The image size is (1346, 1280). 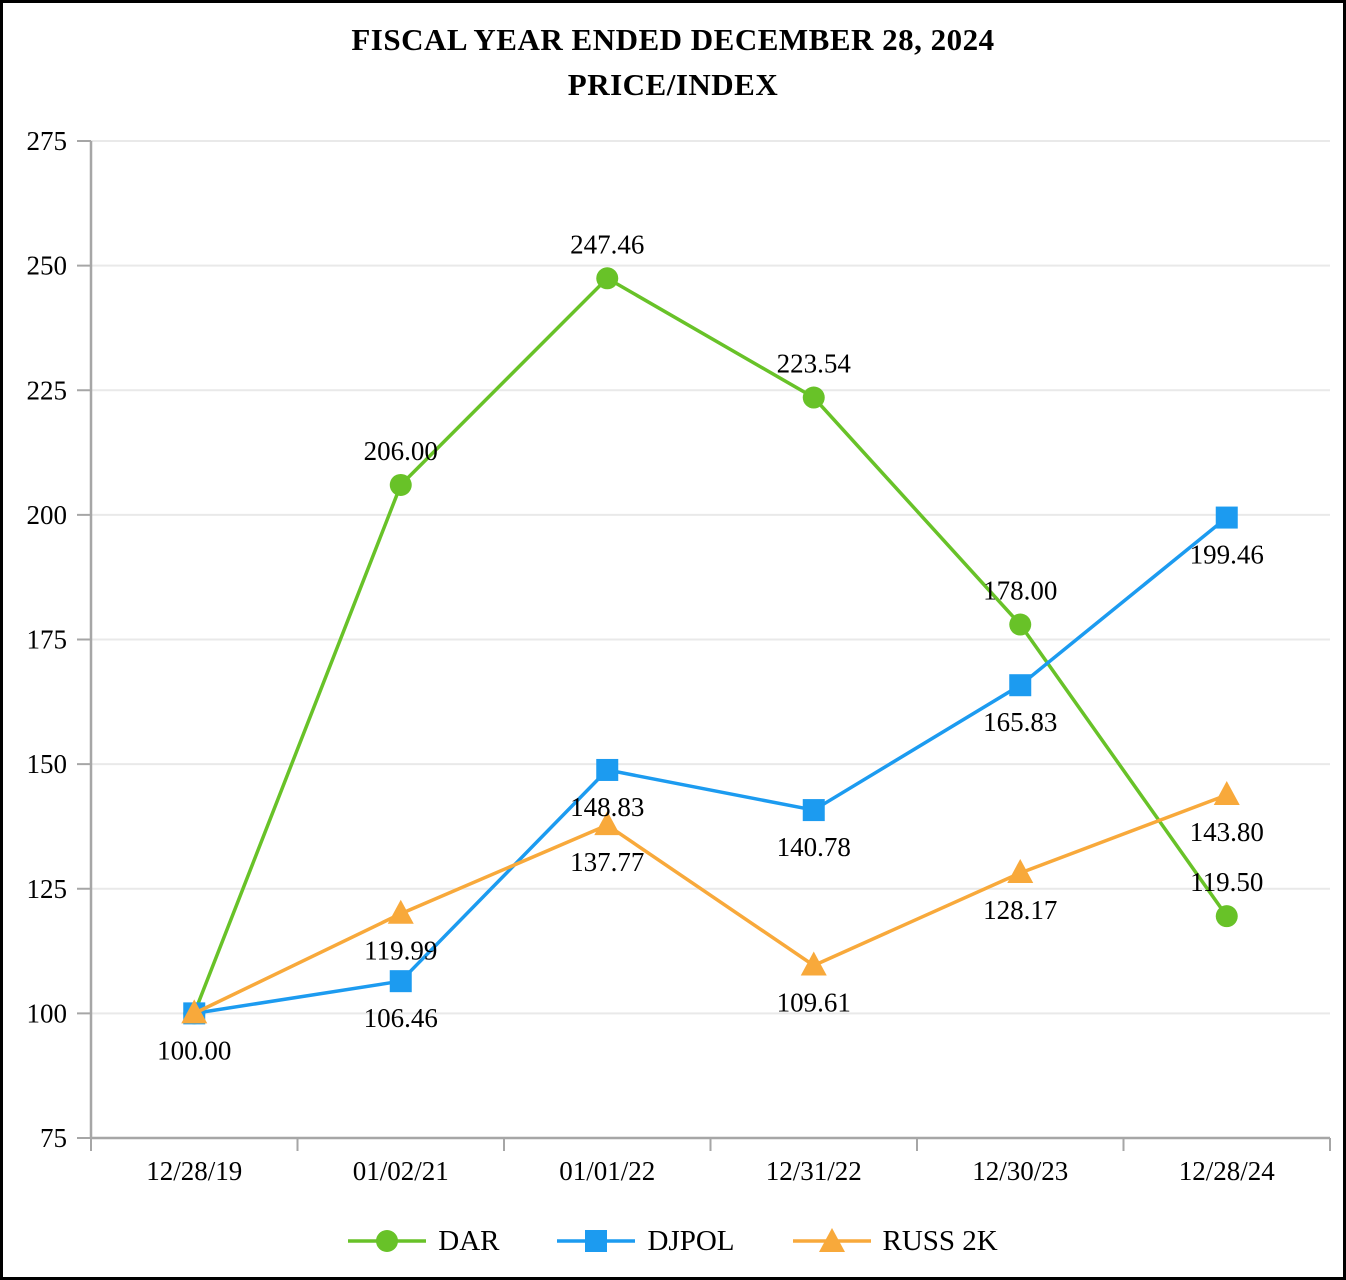 What do you see at coordinates (831, 1240) in the screenshot?
I see `triangle-marker-icon` at bounding box center [831, 1240].